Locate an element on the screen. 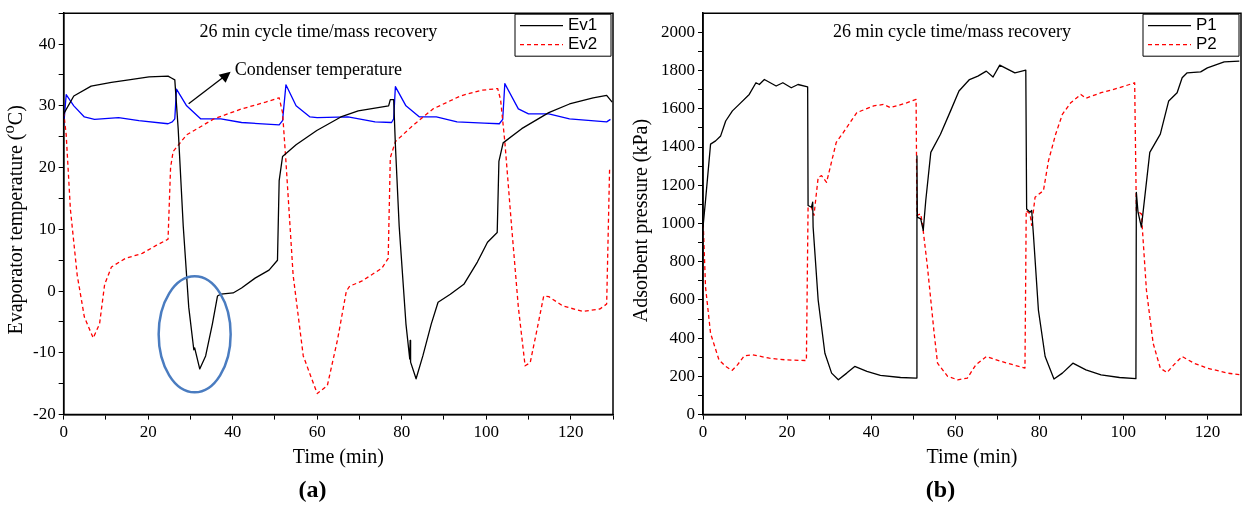 The height and width of the screenshot is (515, 1250). y-tick-label: 1000 is located at coordinates (678, 222).